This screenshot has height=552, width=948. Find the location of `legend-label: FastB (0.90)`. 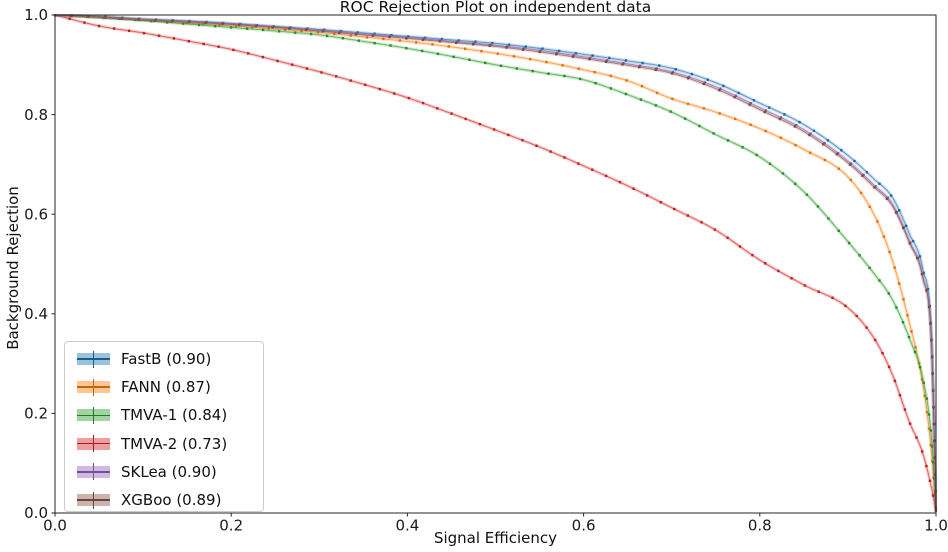

legend-label: FastB (0.90) is located at coordinates (166, 359).